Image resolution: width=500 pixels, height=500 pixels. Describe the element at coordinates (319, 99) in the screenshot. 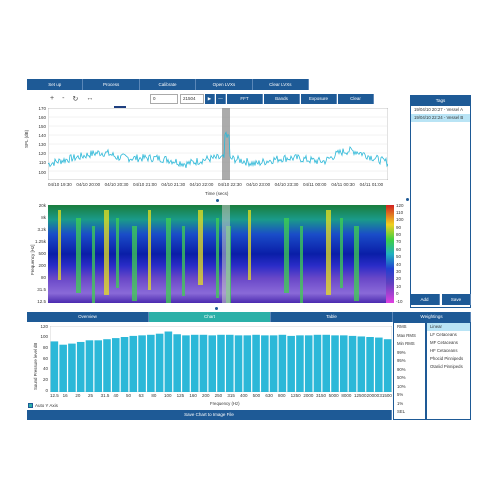

I see `exposure-button: Exposure` at that location.